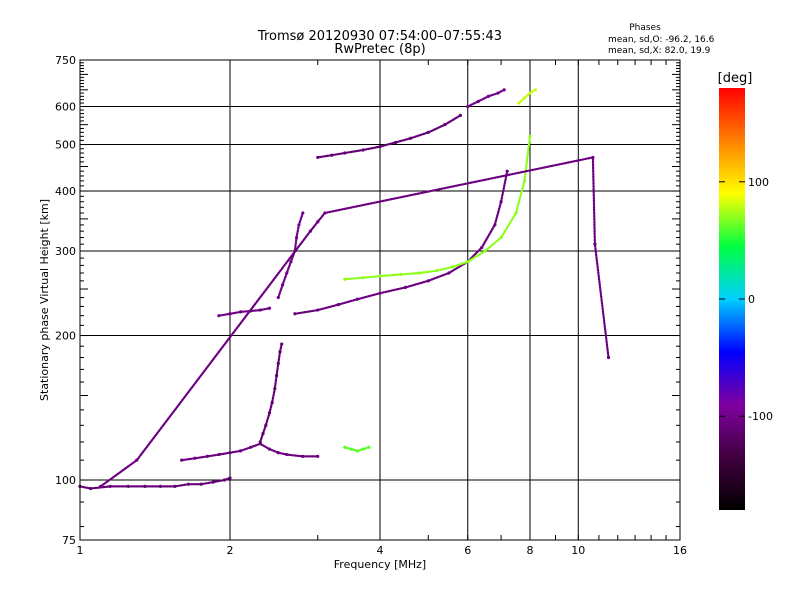 This screenshot has height=600, width=800. Describe the element at coordinates (379, 49) in the screenshot. I see `chart-subtitle: RwPretec (8p)` at that location.